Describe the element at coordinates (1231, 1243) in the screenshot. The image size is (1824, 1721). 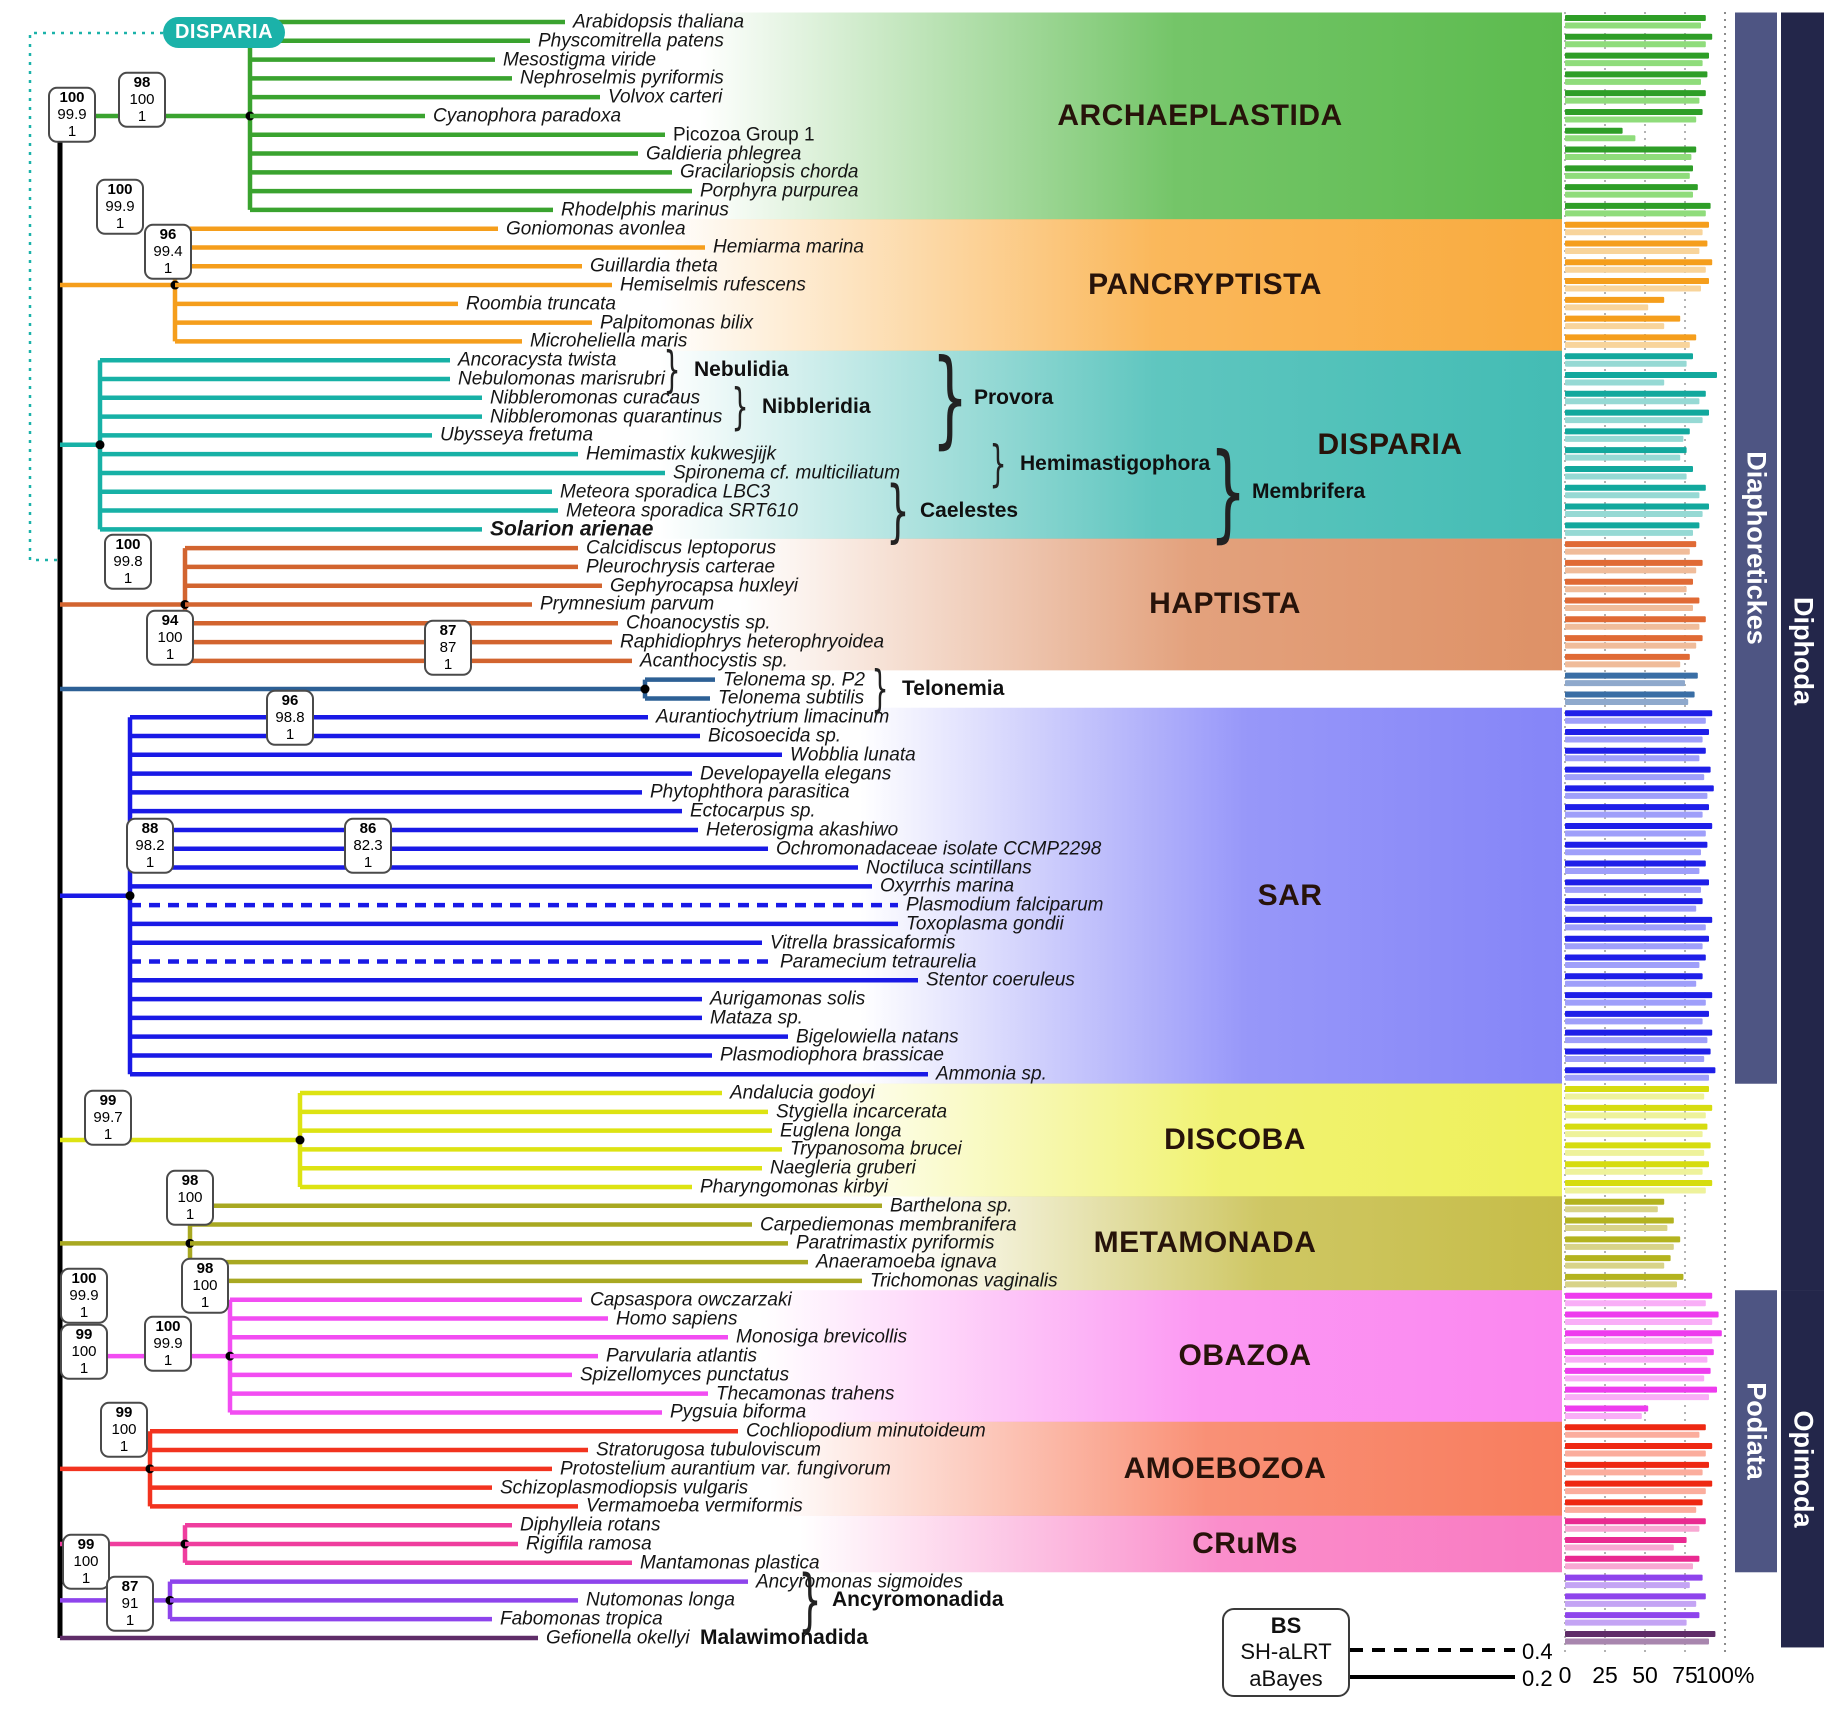
I see `group-band-metamonada` at that location.